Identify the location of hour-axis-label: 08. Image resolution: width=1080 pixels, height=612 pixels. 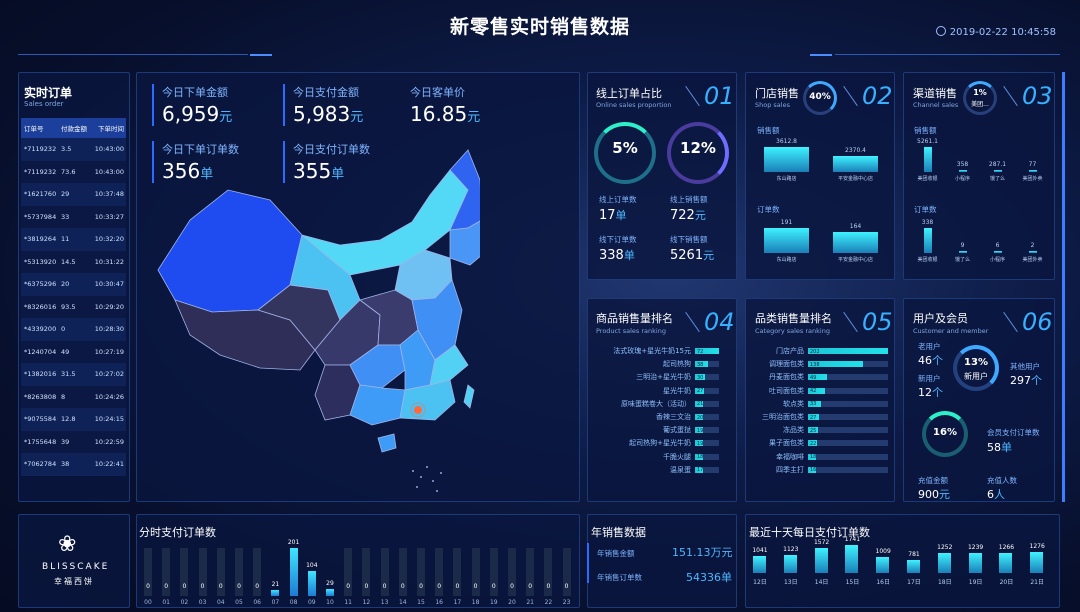
(293, 602).